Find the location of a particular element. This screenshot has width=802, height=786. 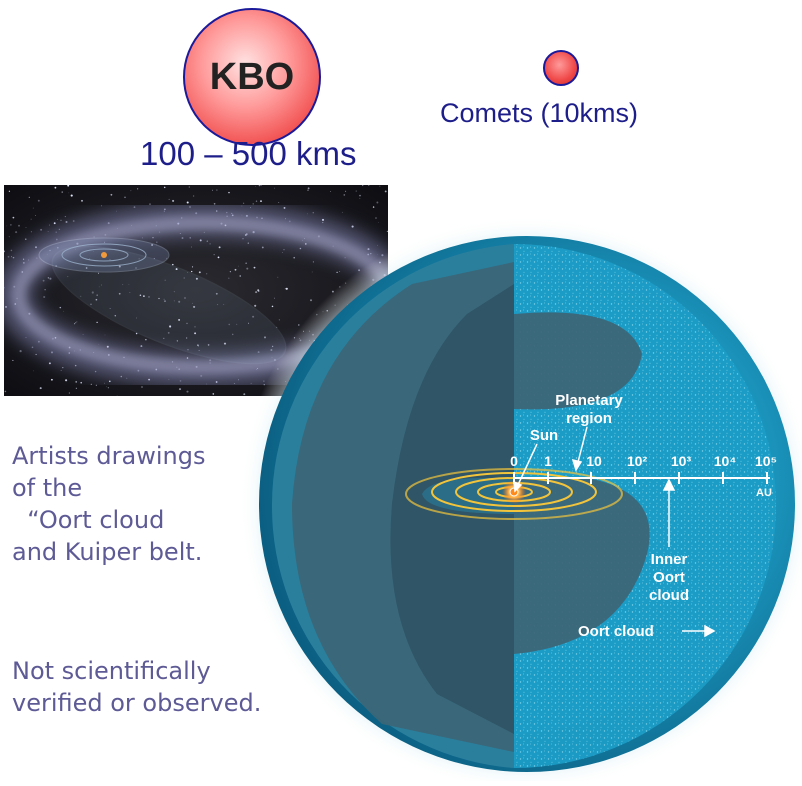

caption-line: of the is located at coordinates (47, 488).